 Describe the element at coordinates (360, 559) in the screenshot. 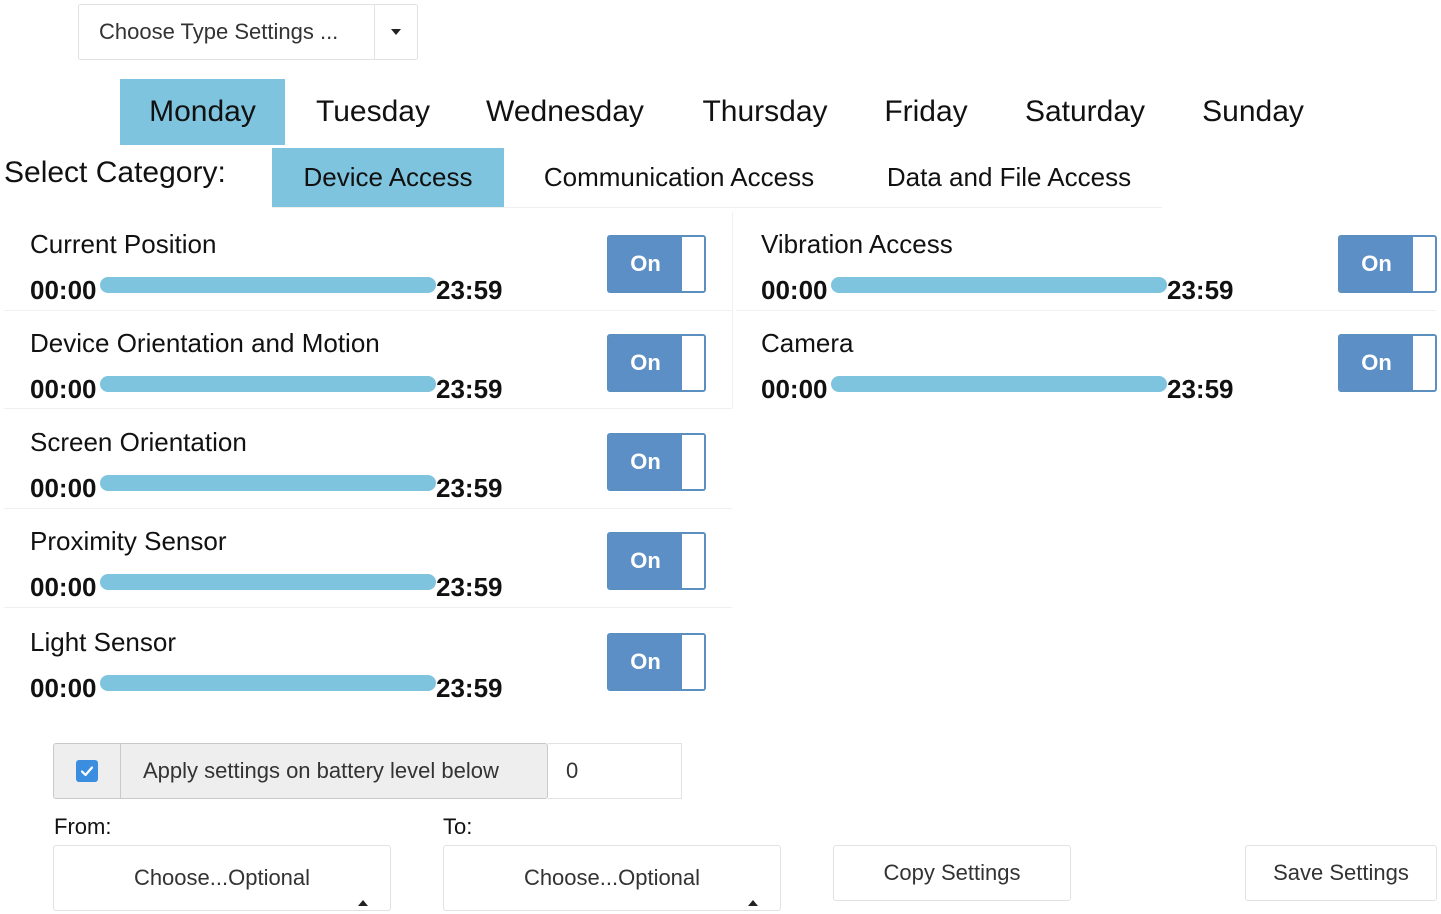

I see `permission-proximity-sensor: Proximity Sensor 00:00 23:59 On` at that location.